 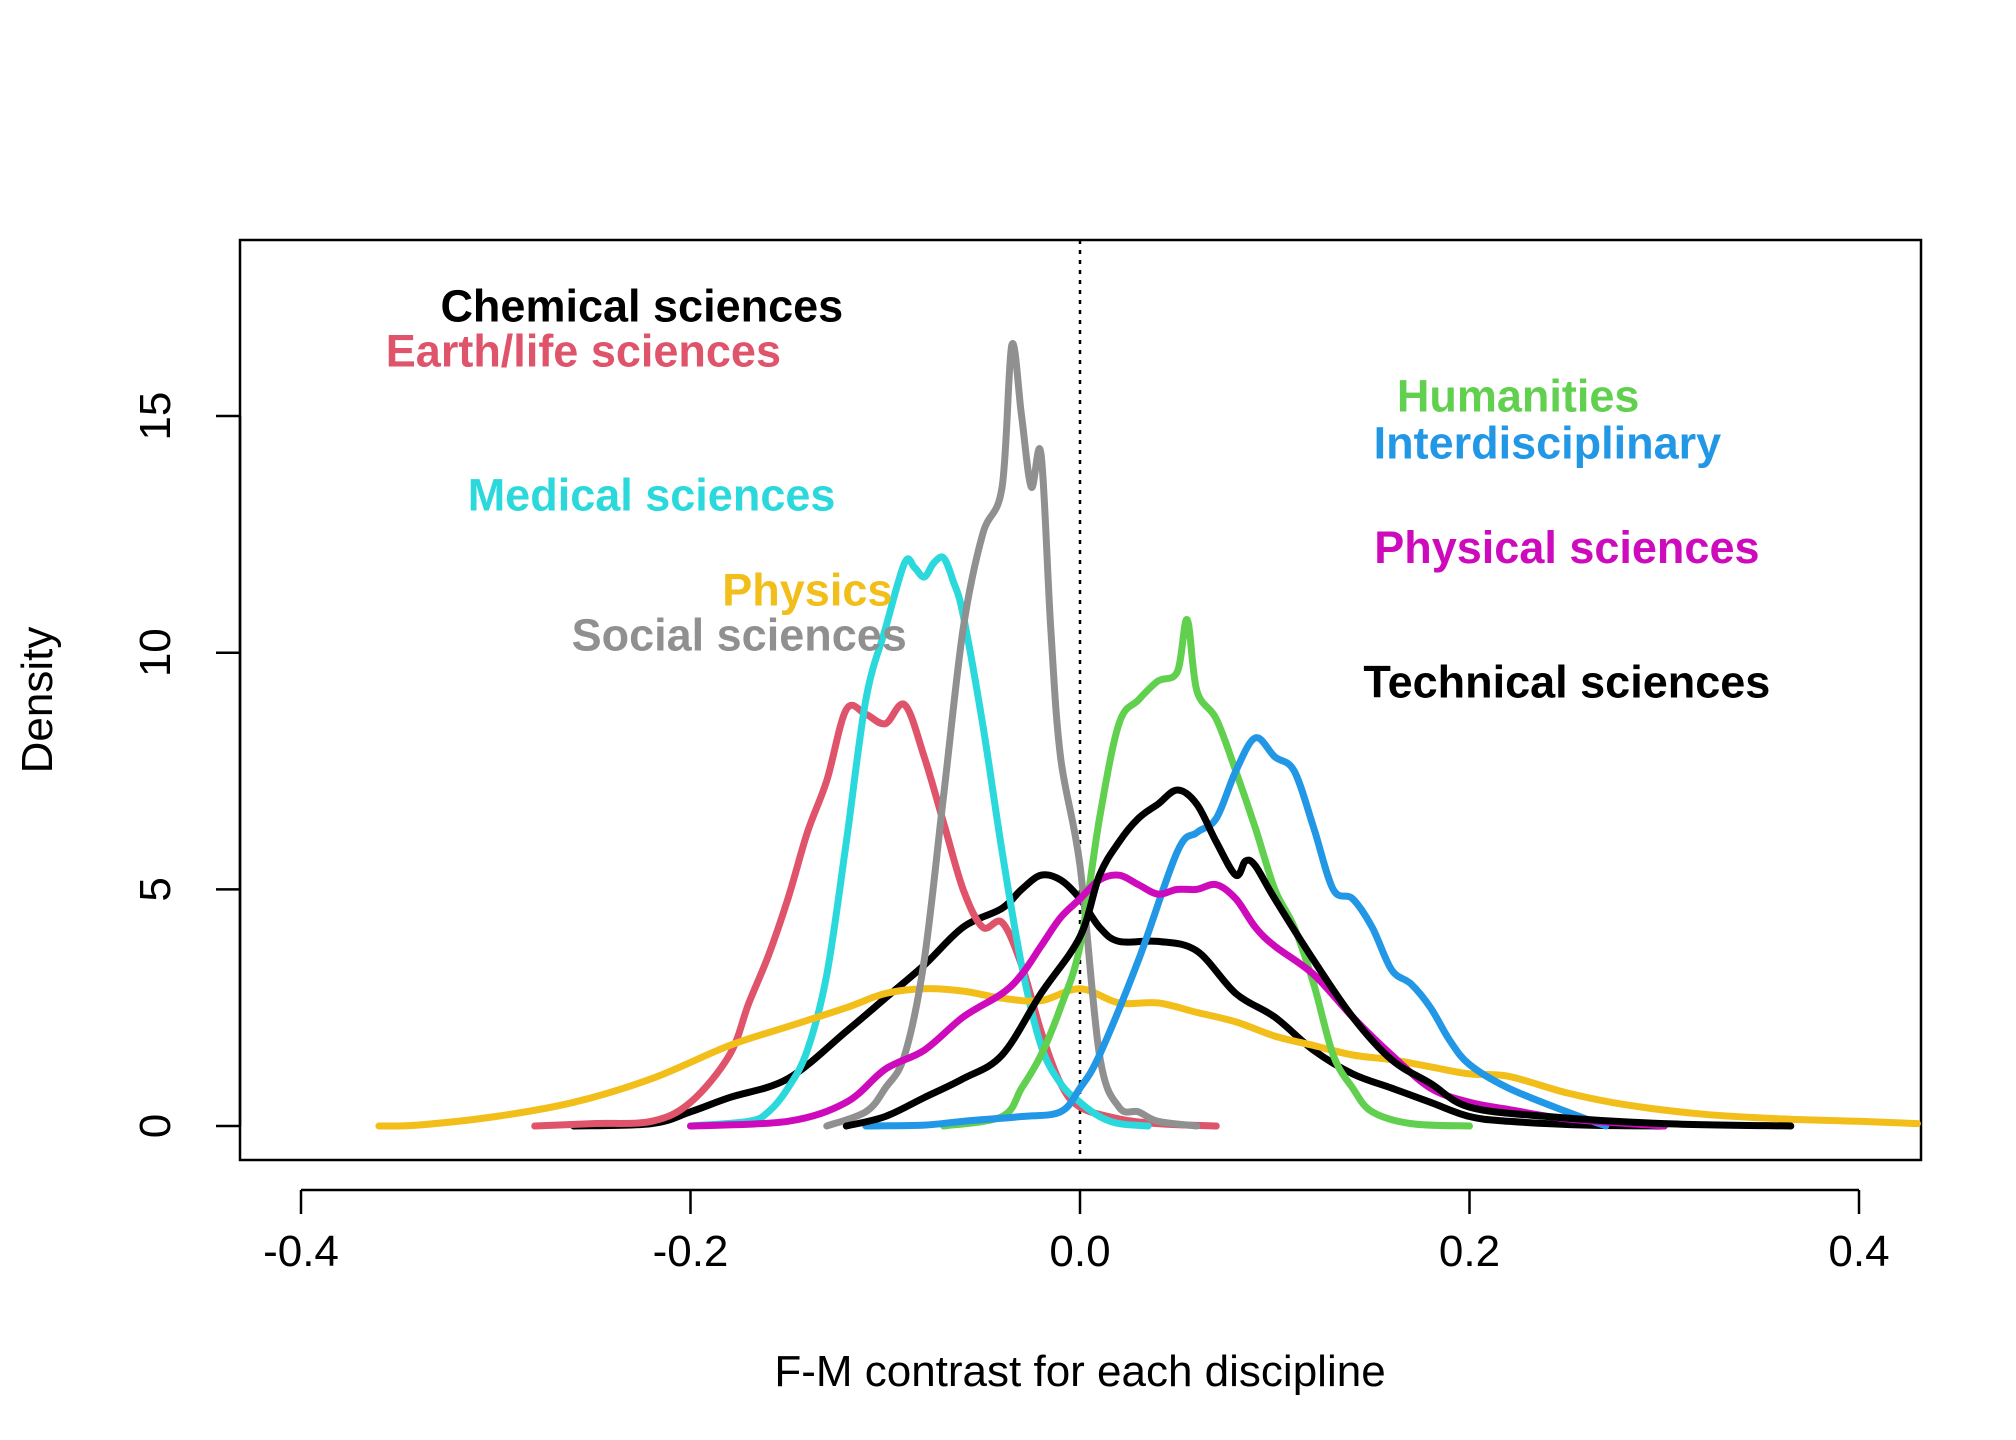 I want to click on series-label-medical-sciences: Medical sciences, so click(x=652, y=495).